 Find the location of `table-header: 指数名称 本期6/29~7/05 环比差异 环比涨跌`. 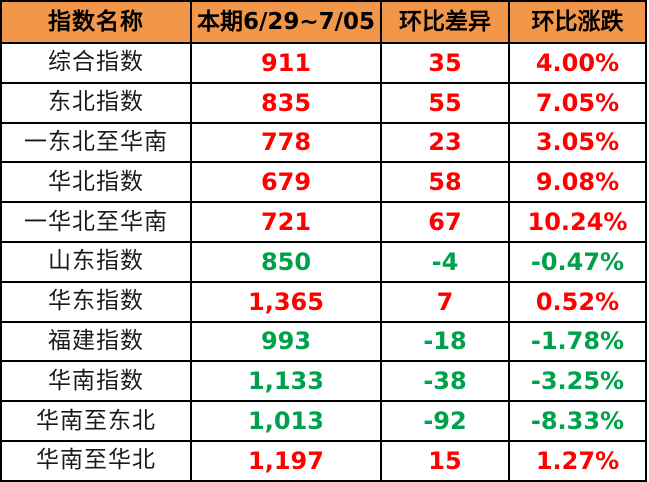

table-header: 指数名称 本期6/29~7/05 环比差异 环比涨跌 is located at coordinates (323, 22).